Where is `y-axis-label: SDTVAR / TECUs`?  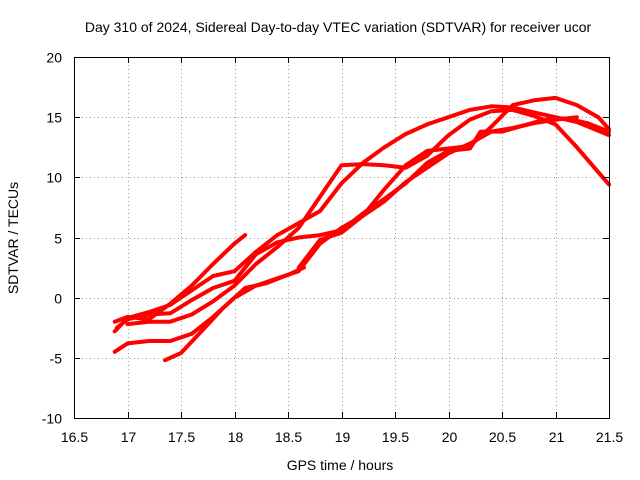
y-axis-label: SDTVAR / TECUs is located at coordinates (13, 238).